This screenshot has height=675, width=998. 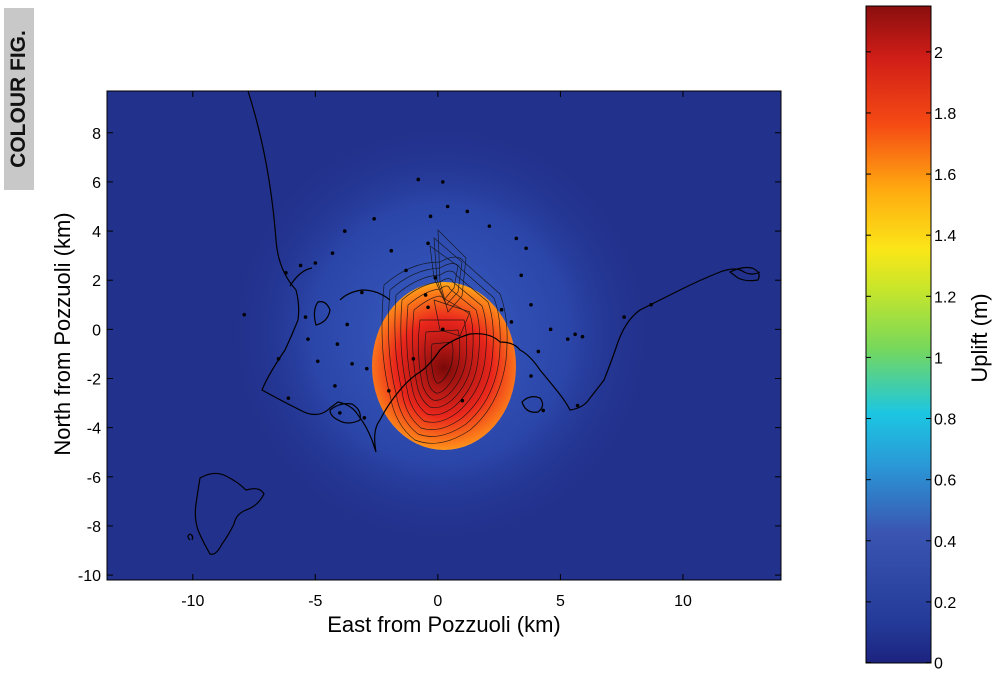 I want to click on colorbar-tick-label: 0.2, so click(x=945, y=603).